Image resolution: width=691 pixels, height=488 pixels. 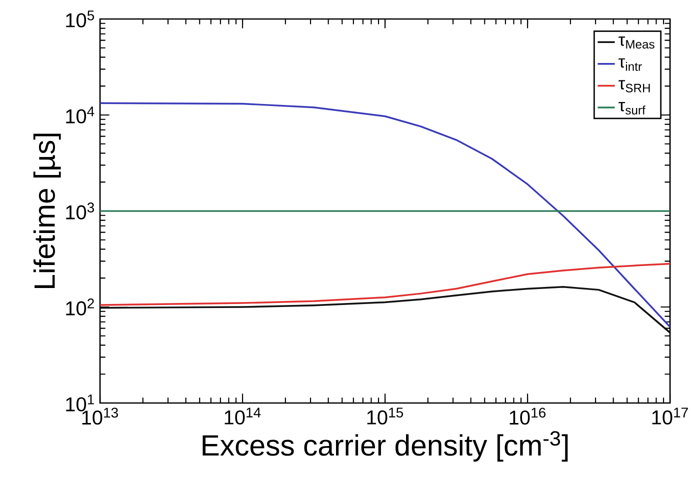 What do you see at coordinates (47, 211) in the screenshot?
I see `y-axis-title: Lifetime [µs]` at bounding box center [47, 211].